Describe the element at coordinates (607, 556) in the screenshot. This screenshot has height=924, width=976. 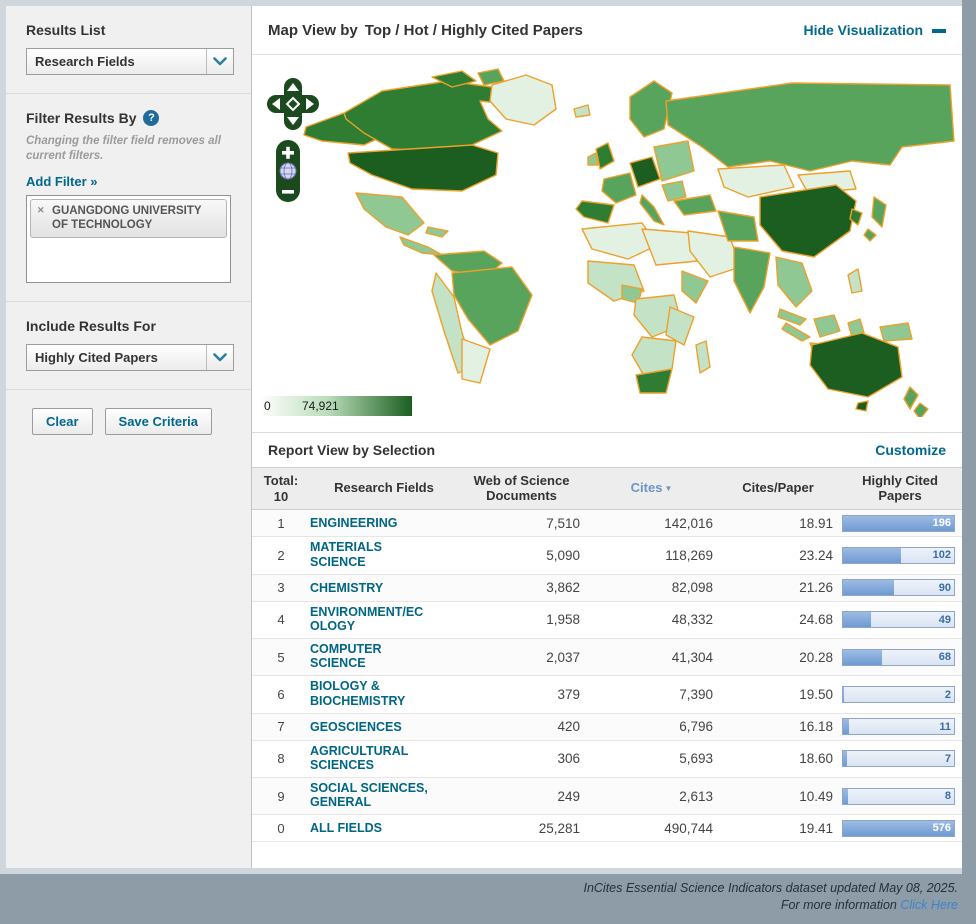
I see `table-row: 2 MATERIALS SCIENCE 5,090 118,269 23.24 102` at that location.